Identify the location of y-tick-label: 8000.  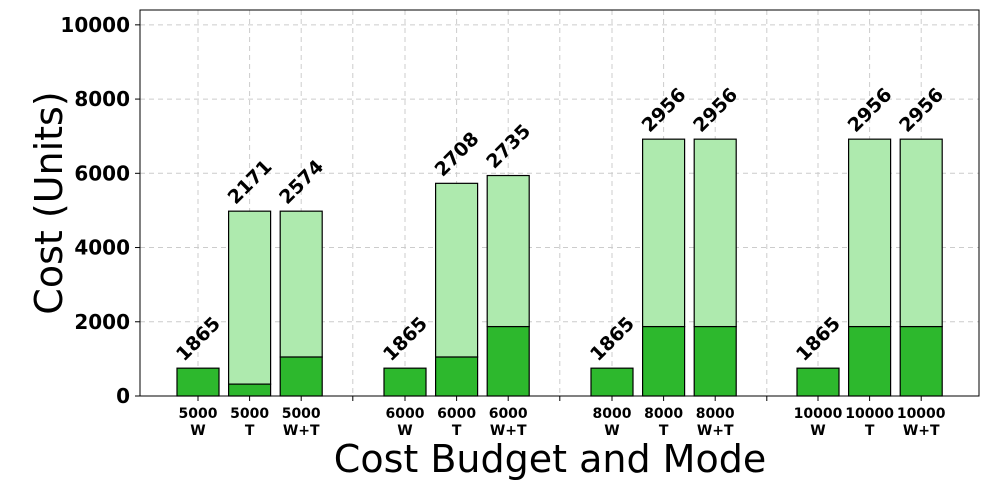
(102, 99).